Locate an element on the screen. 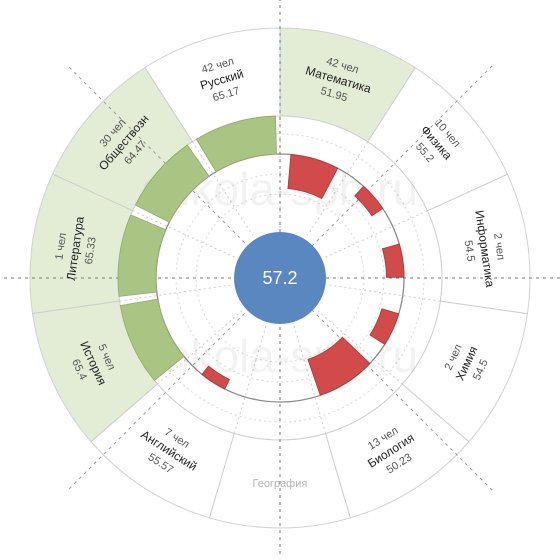 This screenshot has width=560, height=560. subject-name: География is located at coordinates (279, 484).